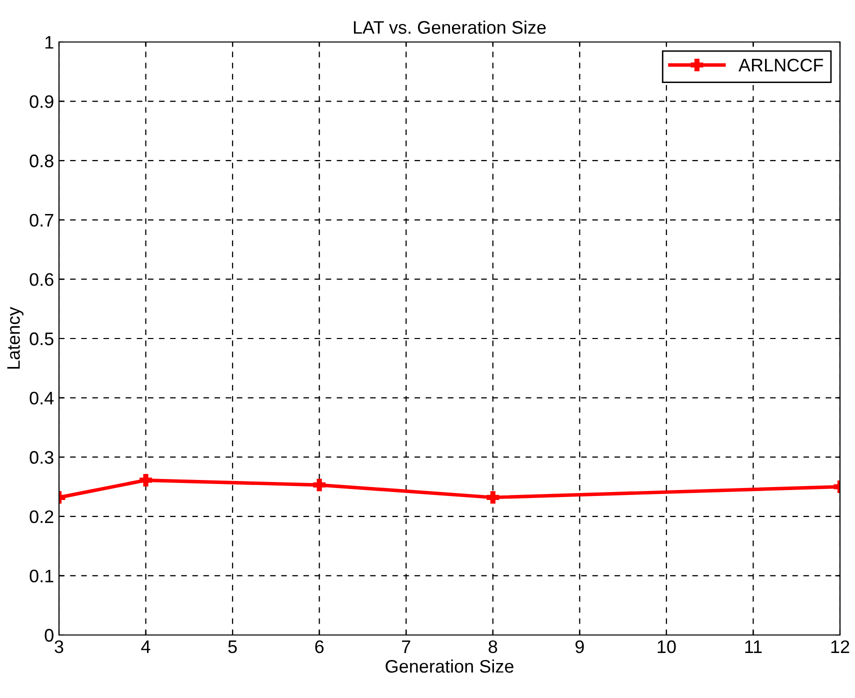  What do you see at coordinates (49, 635) in the screenshot?
I see `y-tick-label: 0` at bounding box center [49, 635].